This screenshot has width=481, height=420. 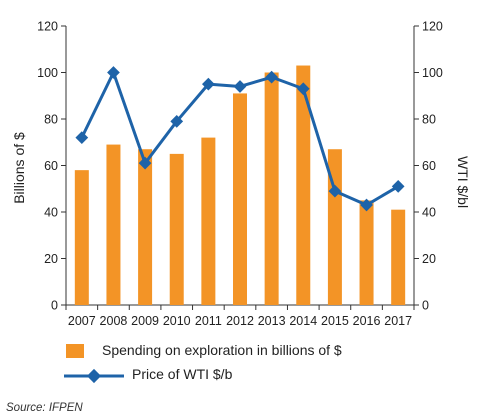 I want to click on source-note: Source: IFPEN, so click(x=44, y=408).